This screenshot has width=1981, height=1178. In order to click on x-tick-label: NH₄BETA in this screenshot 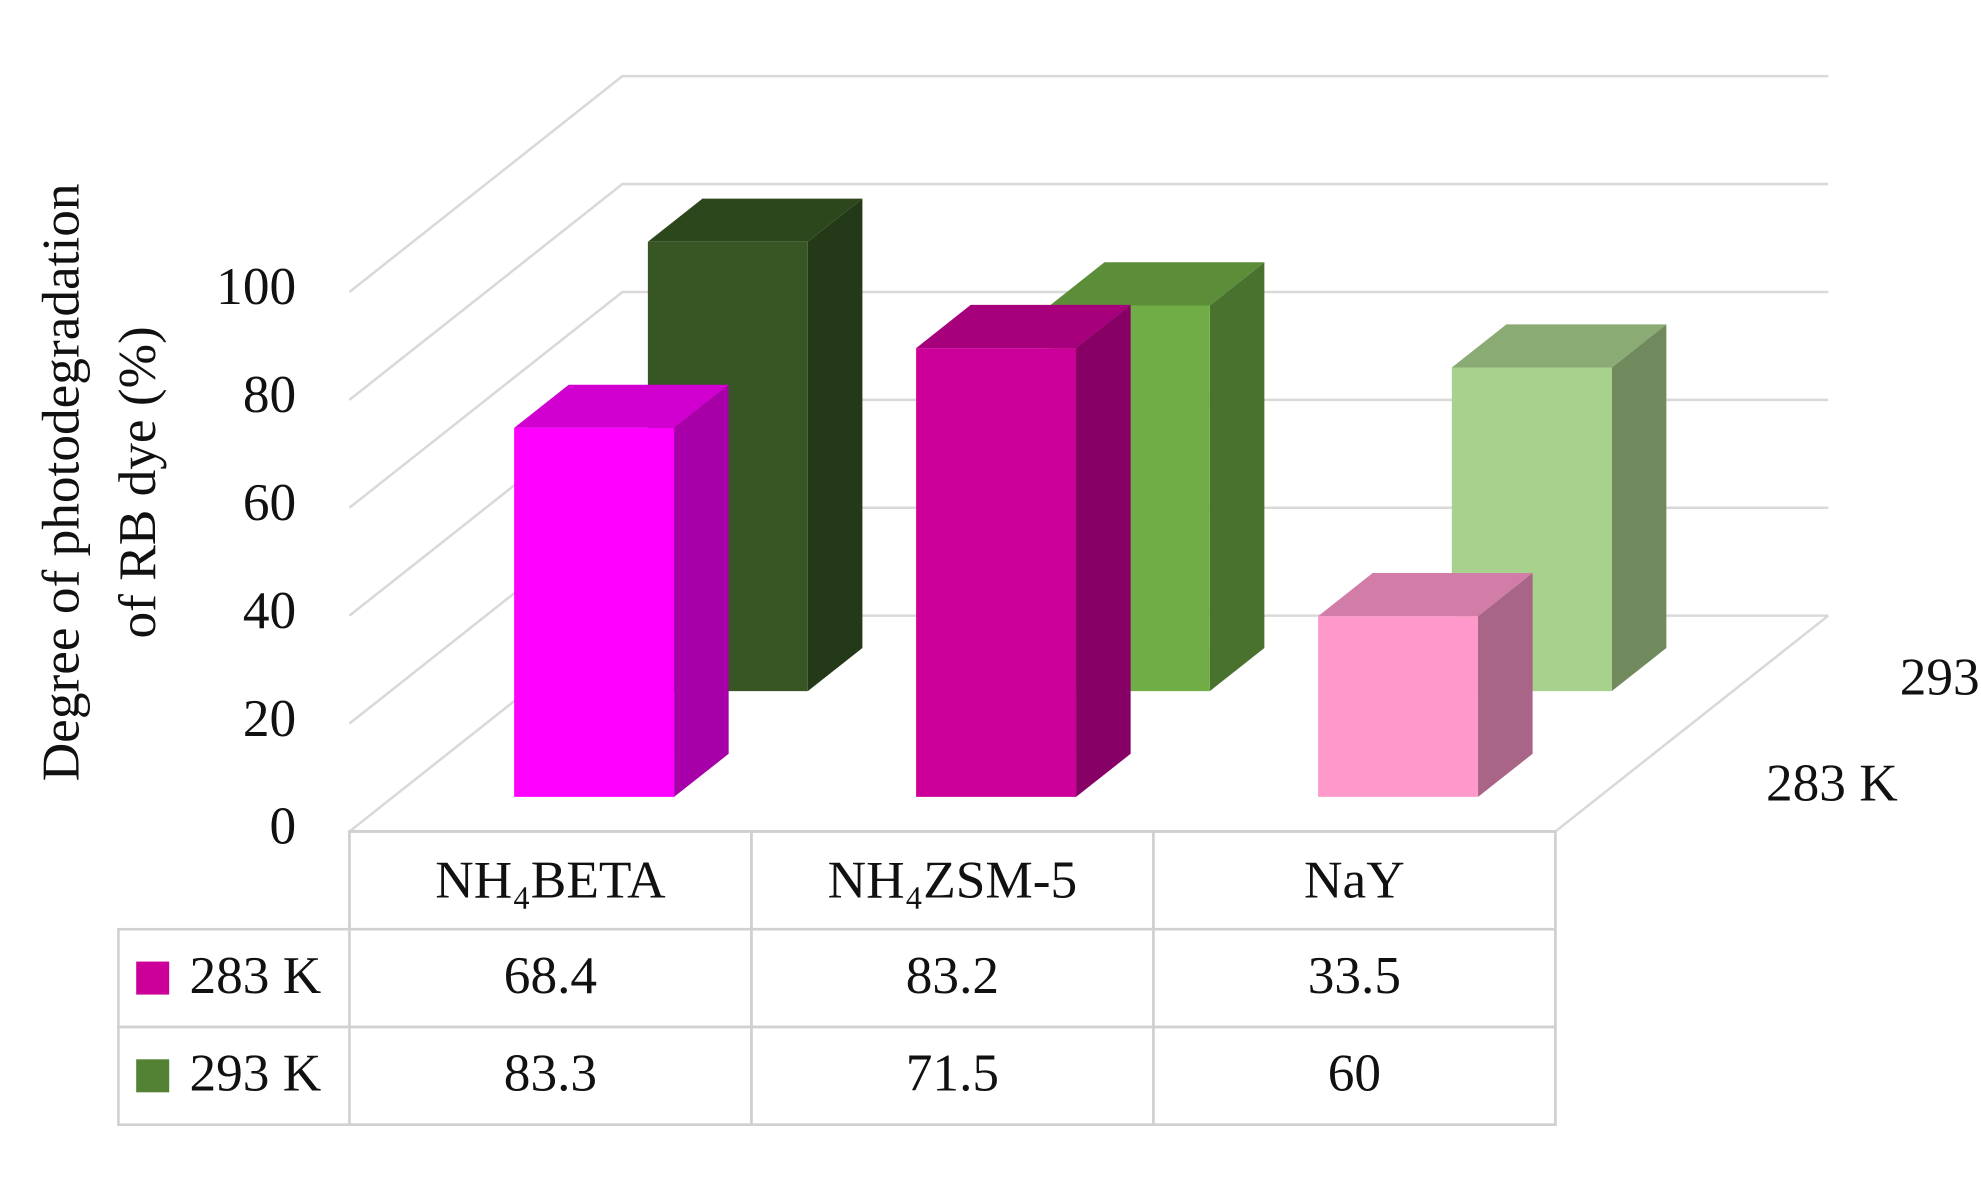, I will do `click(550, 880)`.